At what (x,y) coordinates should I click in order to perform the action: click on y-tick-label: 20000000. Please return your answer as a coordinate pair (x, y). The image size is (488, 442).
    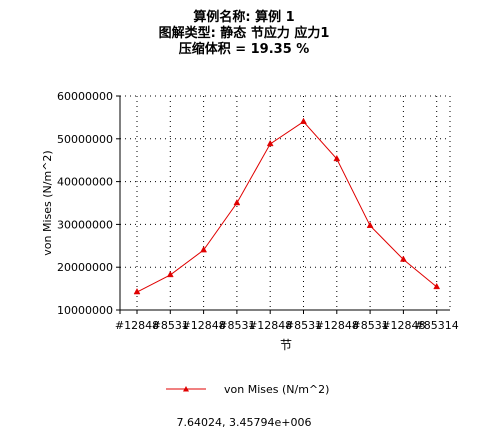
    Looking at the image, I should click on (85, 267).